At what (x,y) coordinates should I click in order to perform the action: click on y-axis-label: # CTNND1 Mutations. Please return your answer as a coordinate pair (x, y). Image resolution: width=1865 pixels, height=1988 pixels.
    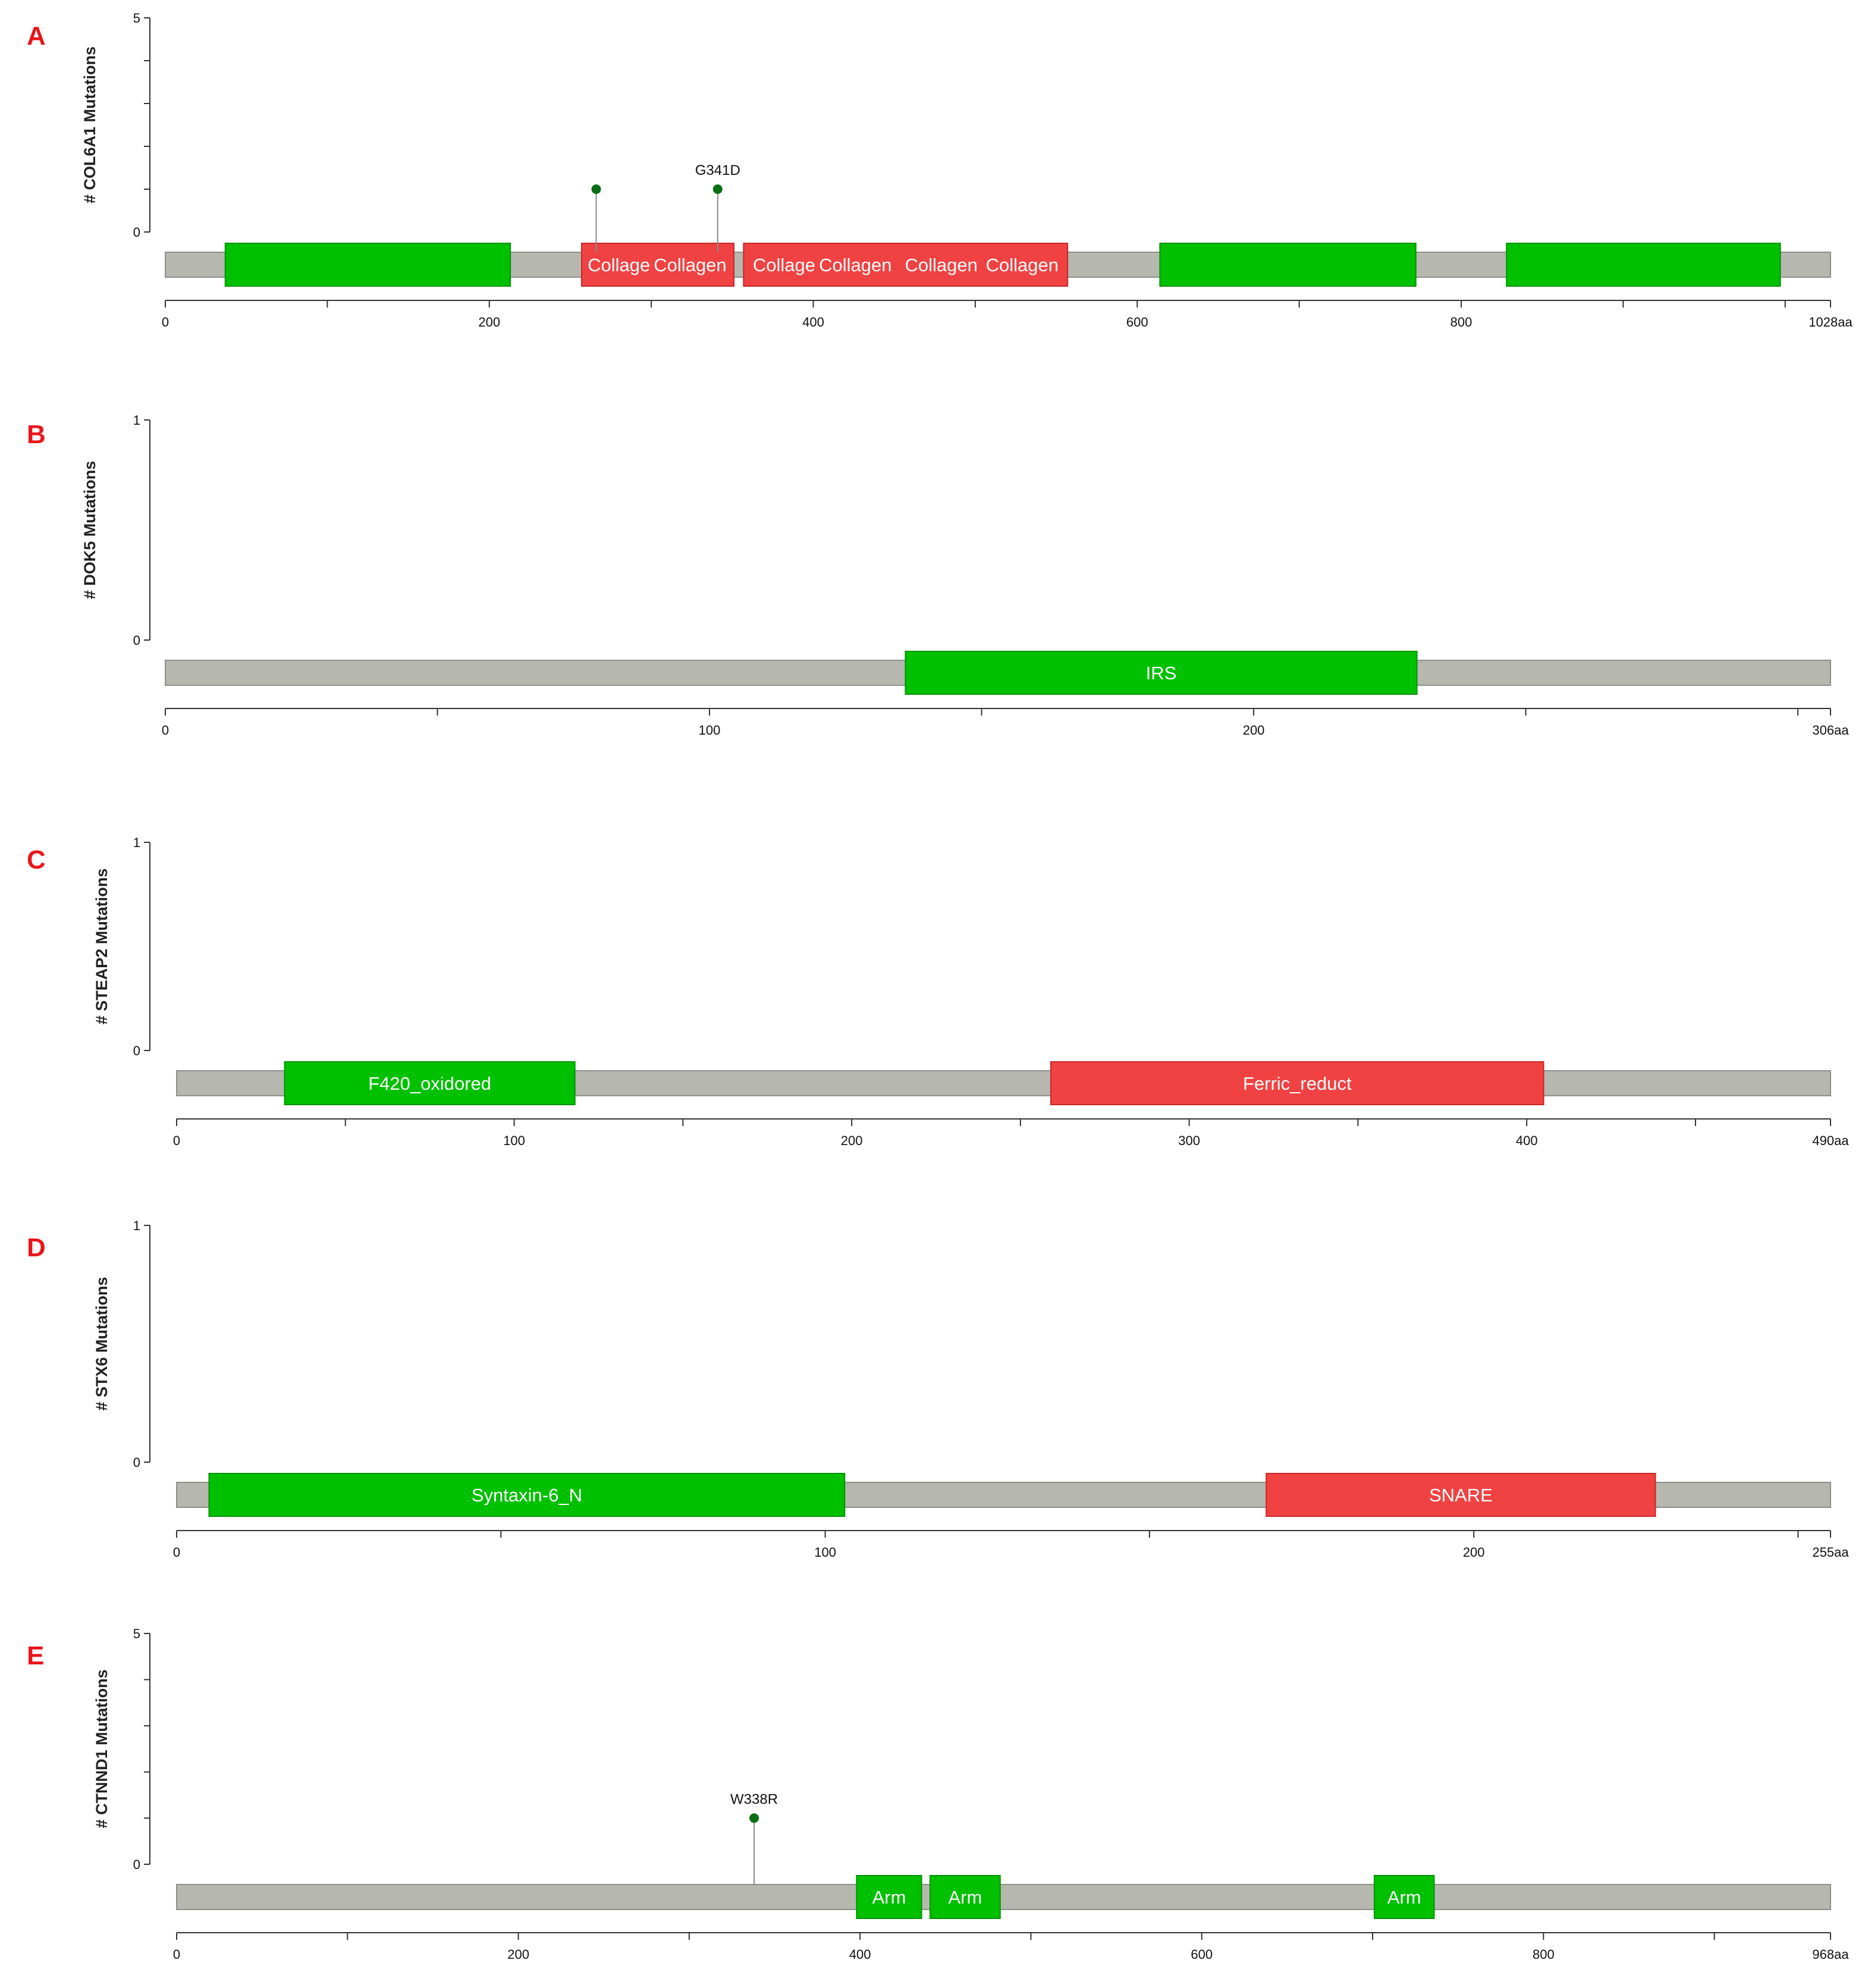
    Looking at the image, I should click on (102, 1749).